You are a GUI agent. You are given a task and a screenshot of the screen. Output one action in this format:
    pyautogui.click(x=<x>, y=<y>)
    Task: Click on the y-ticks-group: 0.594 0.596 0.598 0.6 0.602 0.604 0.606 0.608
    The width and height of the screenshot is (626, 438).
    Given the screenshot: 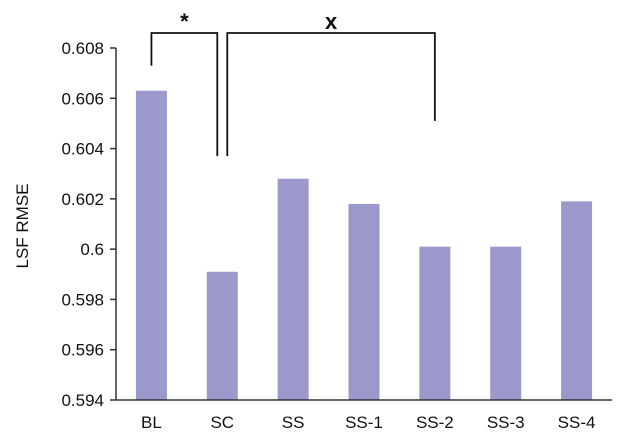 What is the action you would take?
    pyautogui.click(x=88, y=224)
    